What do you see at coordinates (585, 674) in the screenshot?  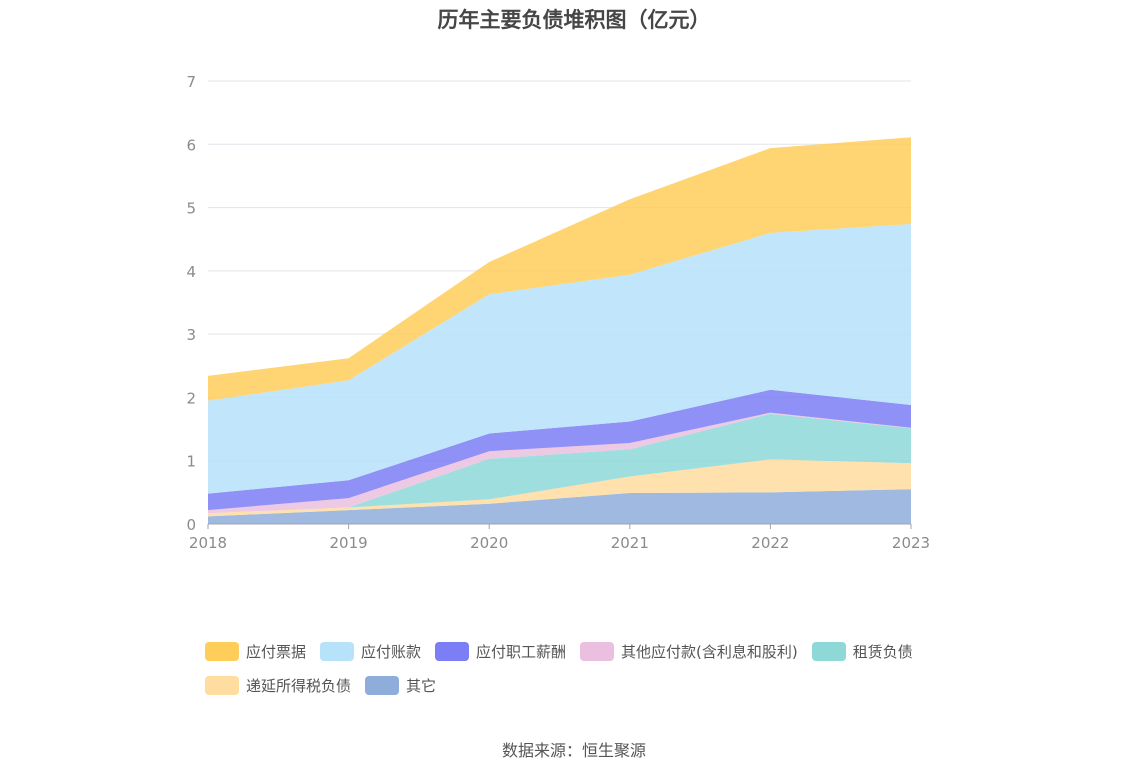 I see `chart-legend: 应付票据 应付账款 应付职工薪酬 其他应付款(含利息和股利) 租赁负债递延所得税负债 其它` at bounding box center [585, 674].